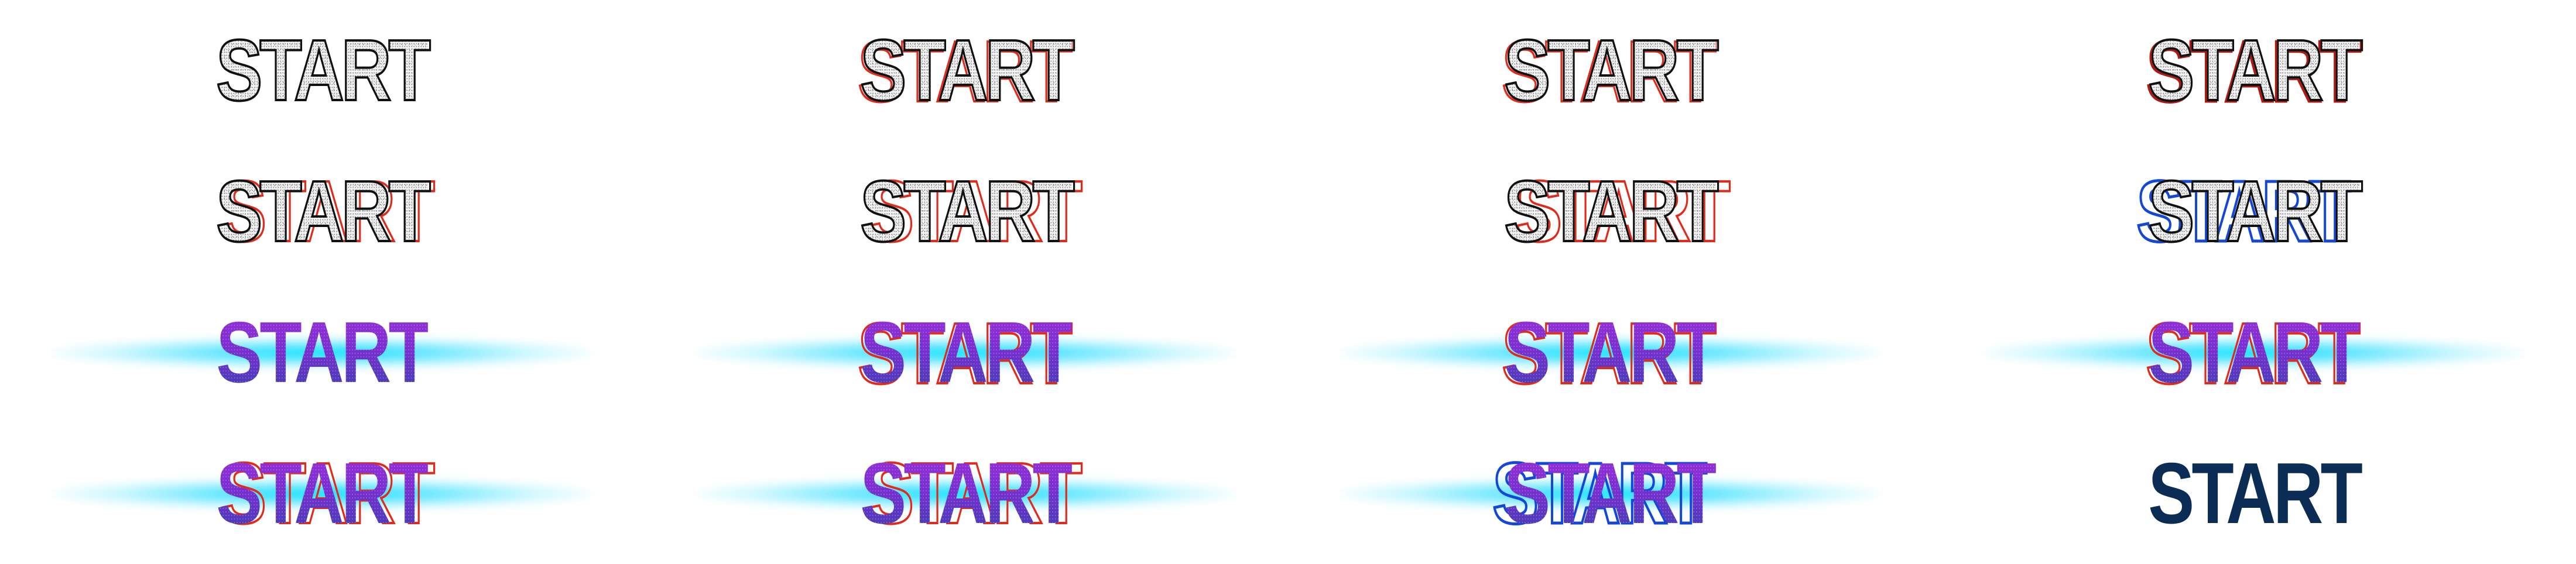 The image size is (2576, 564). I want to click on style-cell-14: START START, so click(966, 493).